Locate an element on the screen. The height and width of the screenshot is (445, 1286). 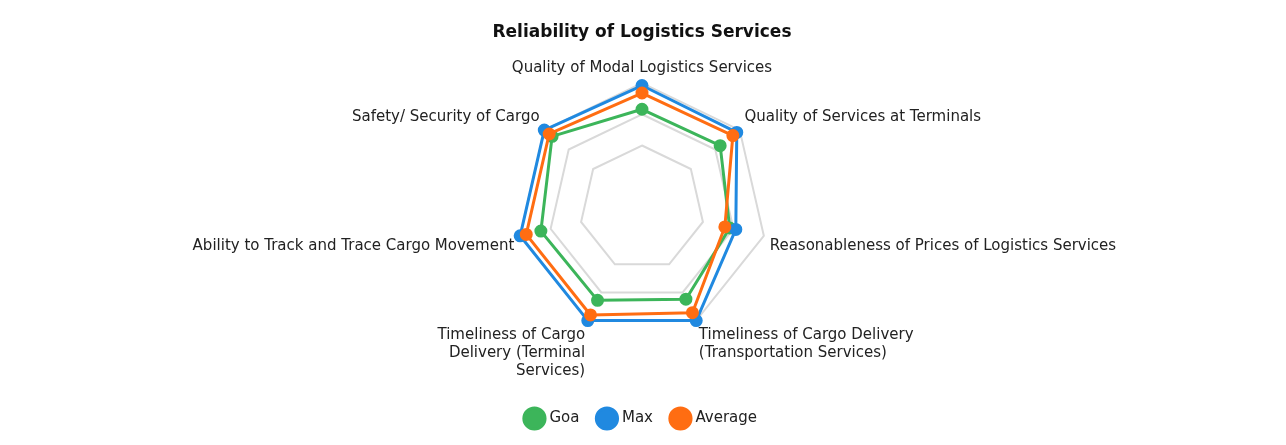
legend-label: Goa is located at coordinates (564, 417).